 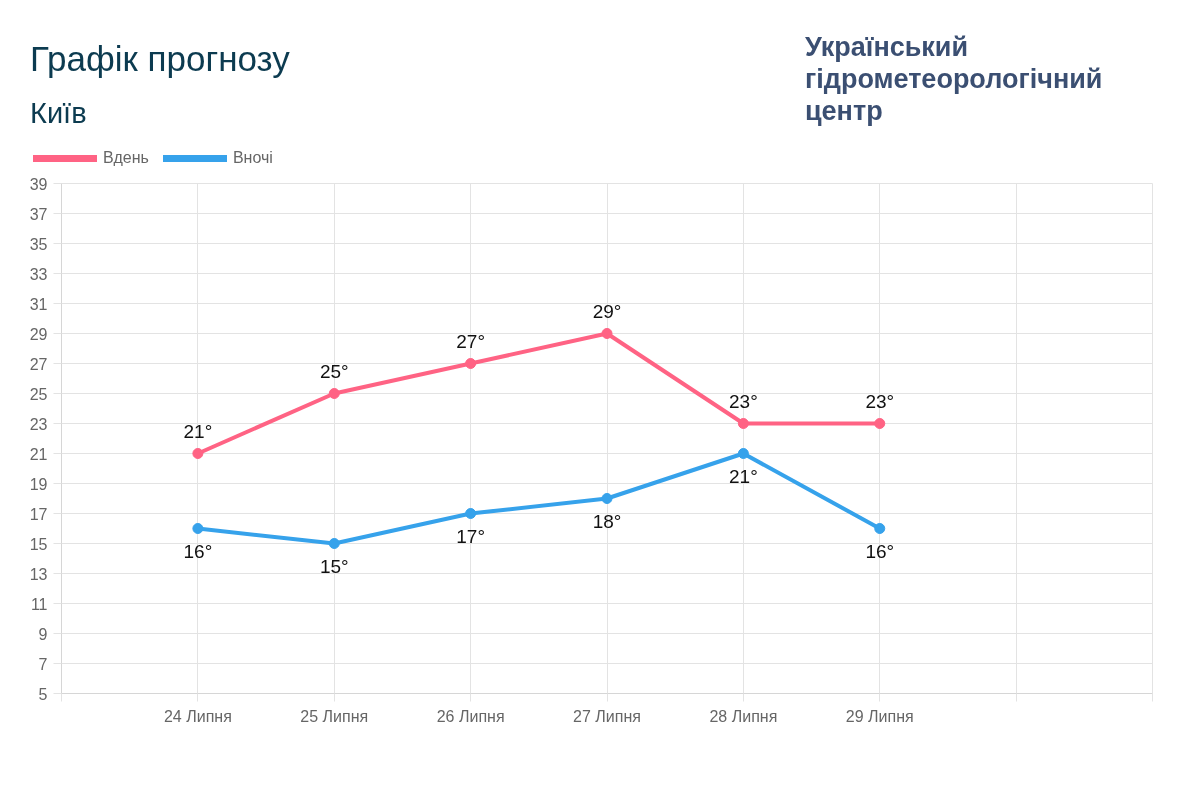 What do you see at coordinates (334, 371) in the screenshot?
I see `data-label: 25°` at bounding box center [334, 371].